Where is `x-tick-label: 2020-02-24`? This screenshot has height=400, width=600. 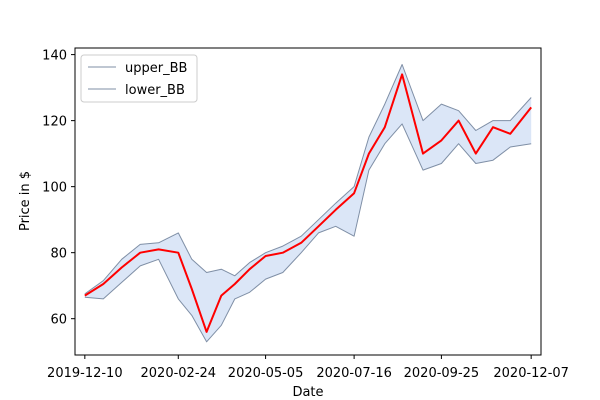
x-tick-label: 2020-02-24 is located at coordinates (179, 373).